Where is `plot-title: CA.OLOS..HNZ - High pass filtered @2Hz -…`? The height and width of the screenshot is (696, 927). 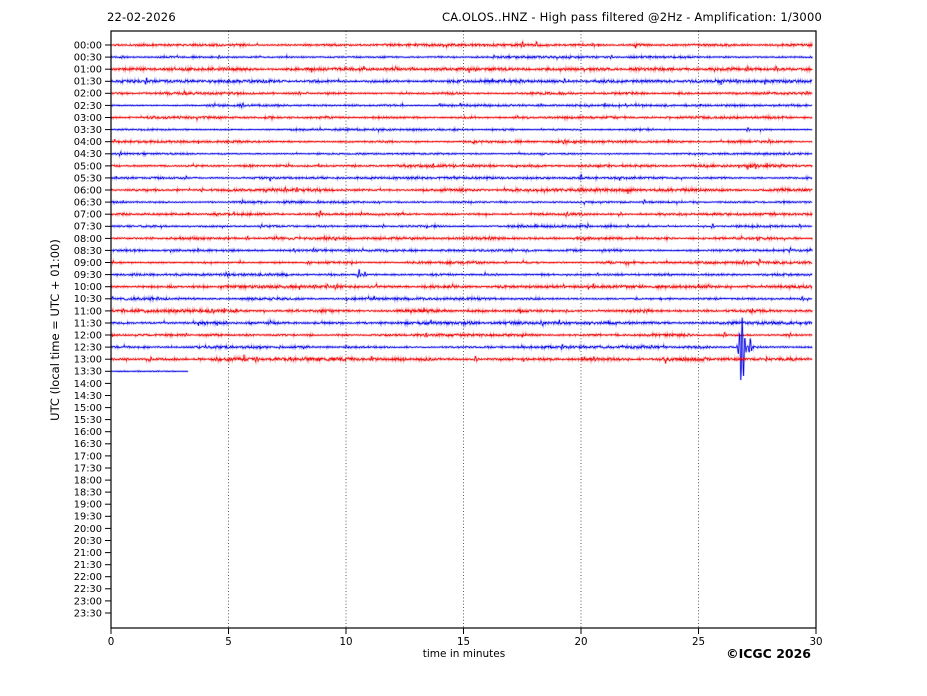
plot-title: CA.OLOS..HNZ - High pass filtered @2Hz -… is located at coordinates (631, 17).